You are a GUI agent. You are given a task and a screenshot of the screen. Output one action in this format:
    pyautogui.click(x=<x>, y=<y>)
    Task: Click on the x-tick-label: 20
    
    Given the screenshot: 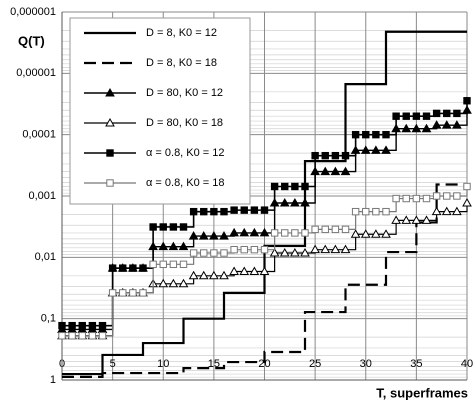 What is the action you would take?
    pyautogui.click(x=264, y=364)
    